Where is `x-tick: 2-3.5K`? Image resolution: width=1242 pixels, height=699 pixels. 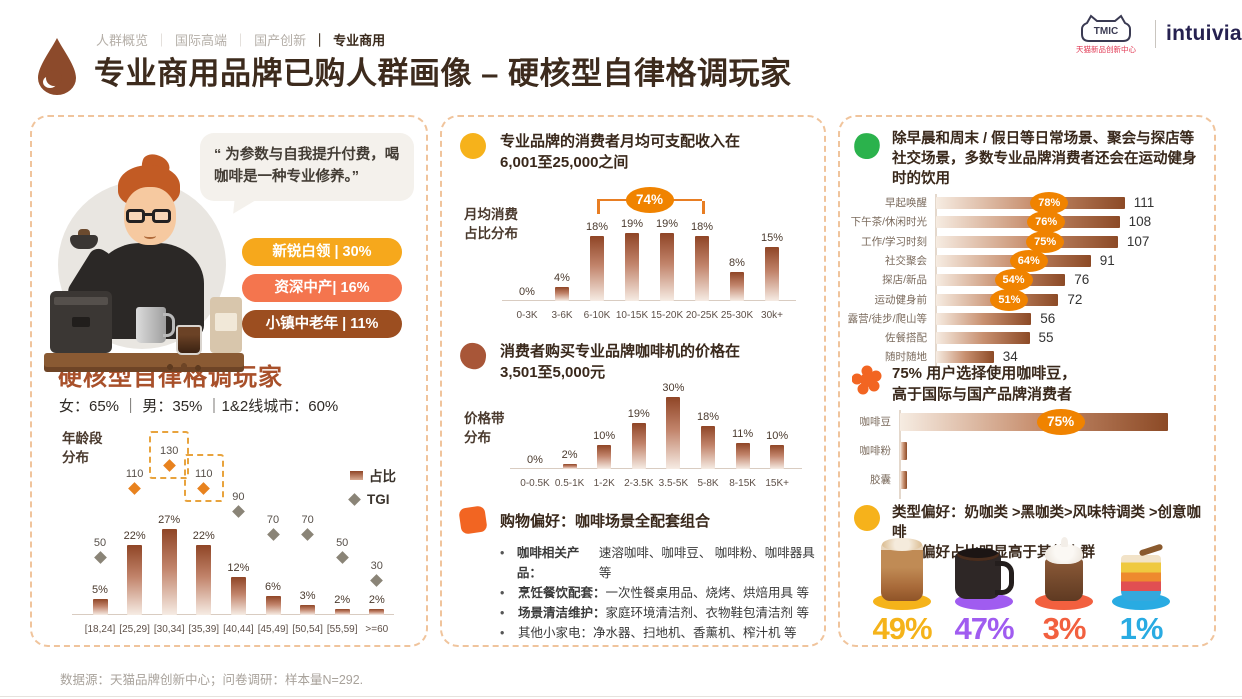 x-tick: 2-3.5K is located at coordinates (639, 483).